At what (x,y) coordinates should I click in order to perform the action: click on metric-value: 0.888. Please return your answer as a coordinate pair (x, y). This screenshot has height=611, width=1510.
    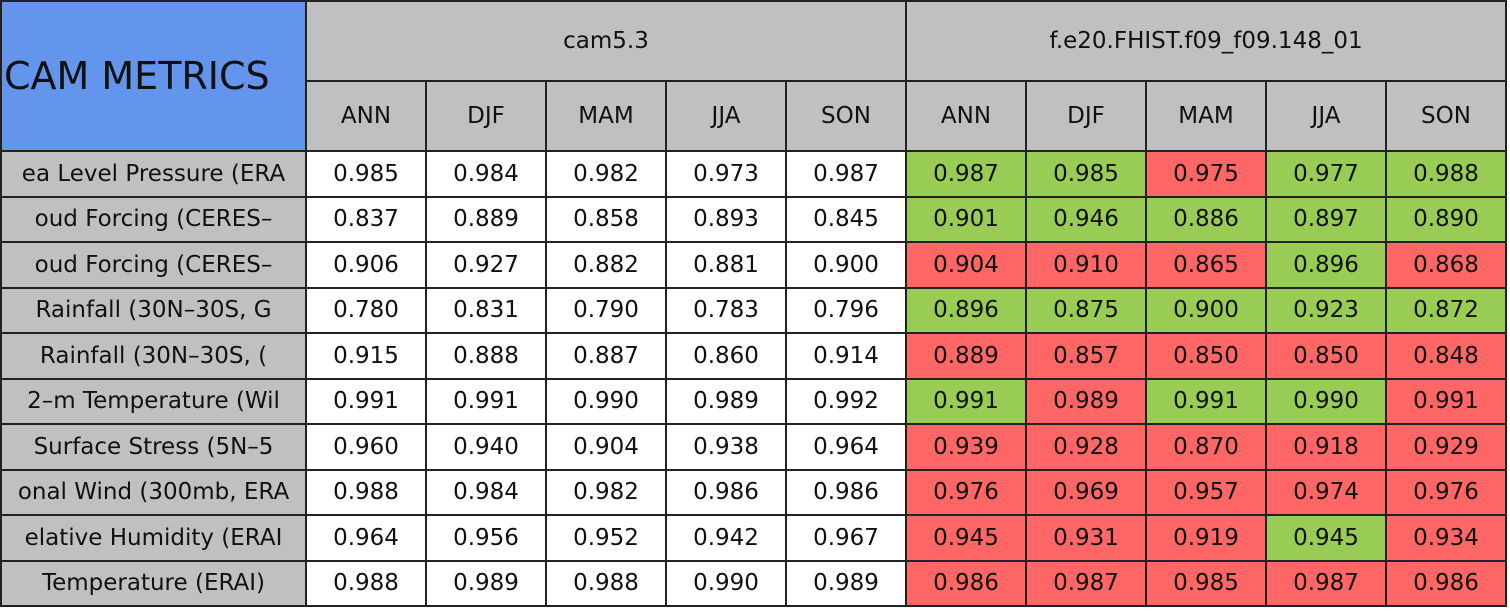
    Looking at the image, I should click on (486, 356).